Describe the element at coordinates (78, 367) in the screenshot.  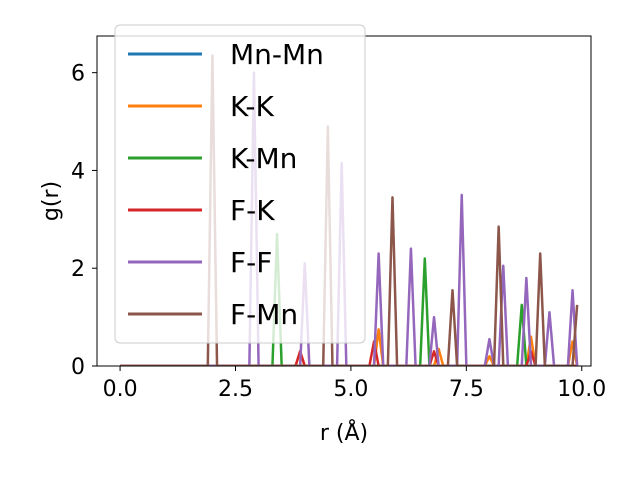
I see `y-tick-label: 0` at that location.